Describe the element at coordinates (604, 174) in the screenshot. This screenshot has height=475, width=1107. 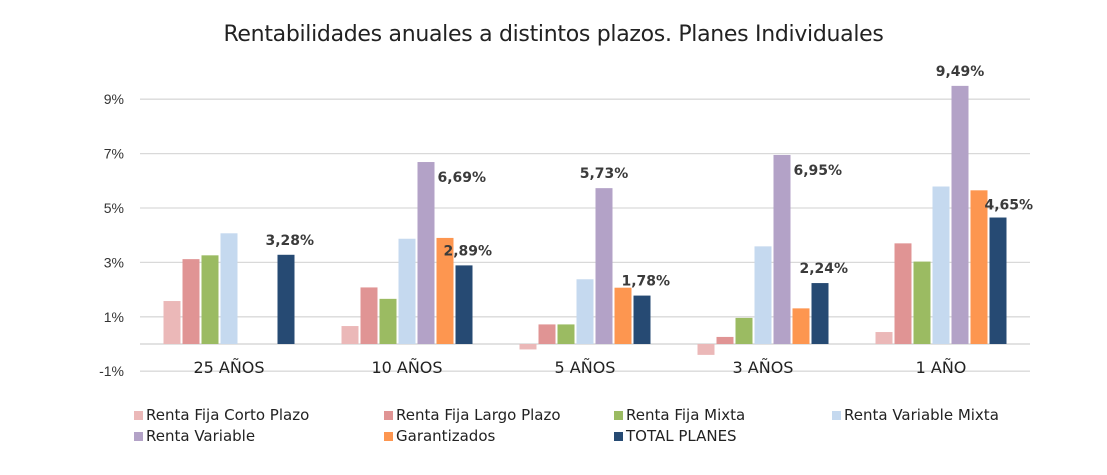
I see `data-label: 5,73%` at that location.